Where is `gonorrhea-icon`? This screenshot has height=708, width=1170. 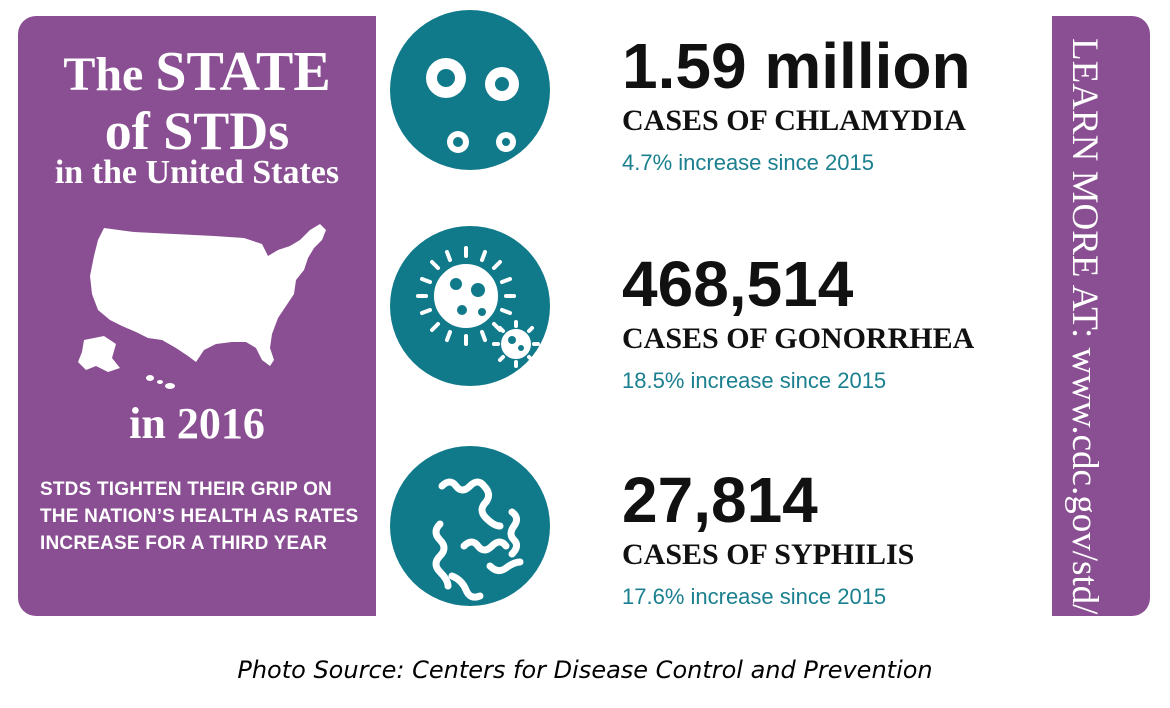
gonorrhea-icon is located at coordinates (470, 306).